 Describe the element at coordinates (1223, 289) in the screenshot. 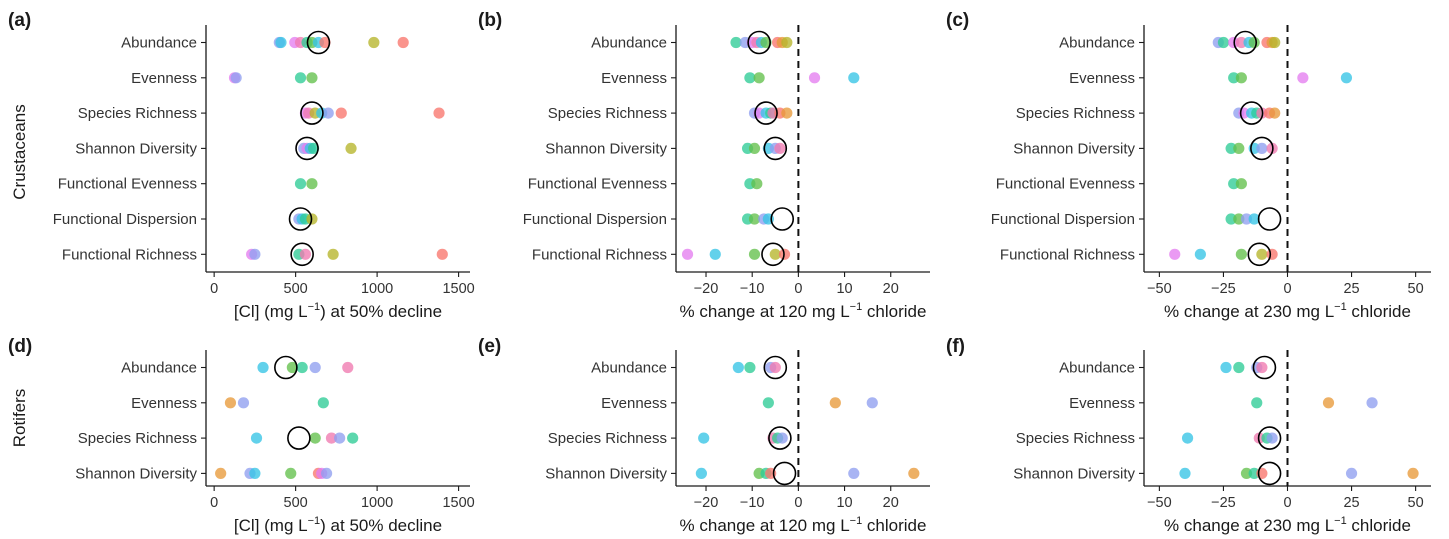

I see `panel-c-x-tick-label: −25` at that location.